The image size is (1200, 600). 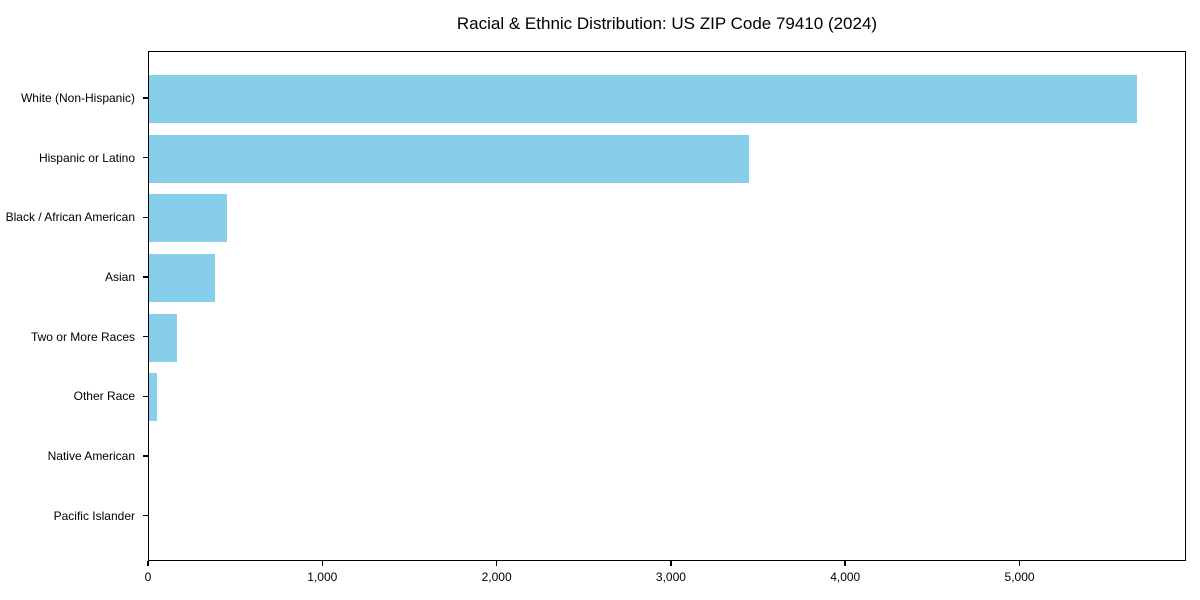 I want to click on x-axis-label: 2,000, so click(x=496, y=577).